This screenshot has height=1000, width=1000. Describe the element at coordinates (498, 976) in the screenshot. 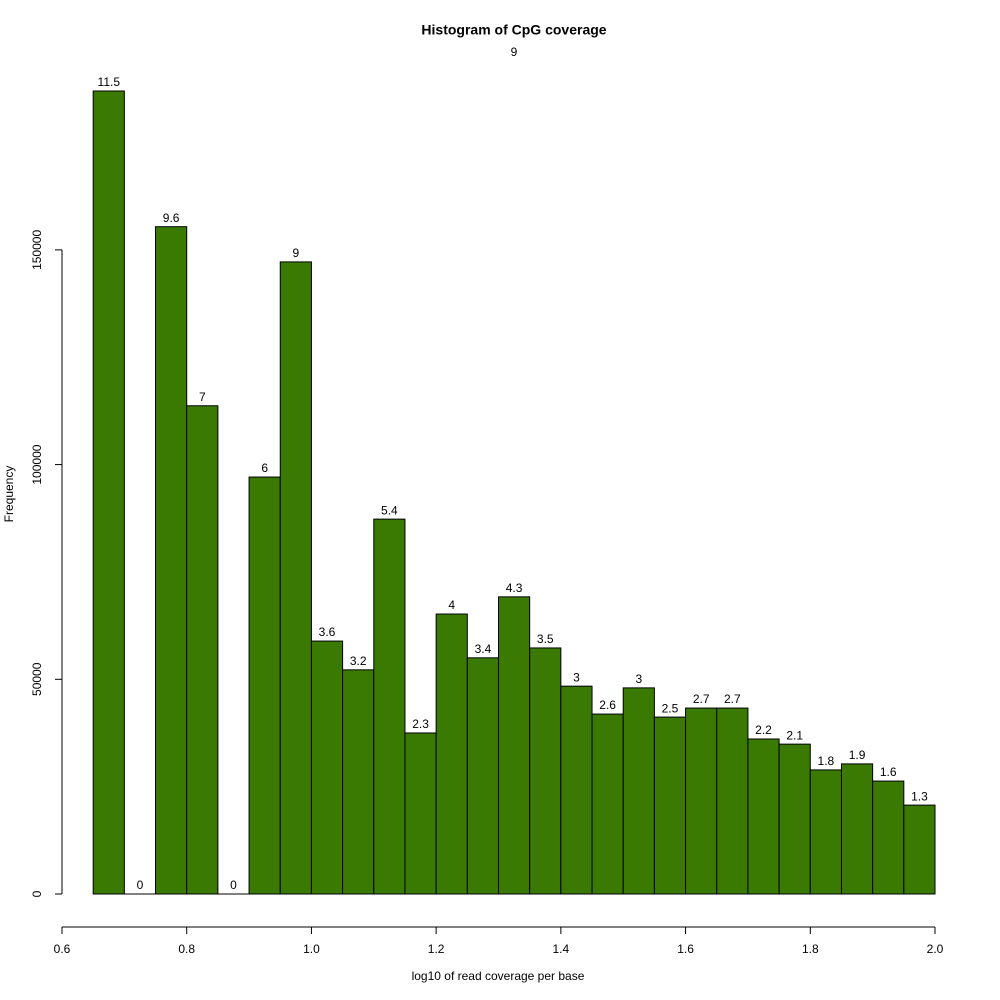

I see `x-axis-label: log10 of read coverage per base` at that location.